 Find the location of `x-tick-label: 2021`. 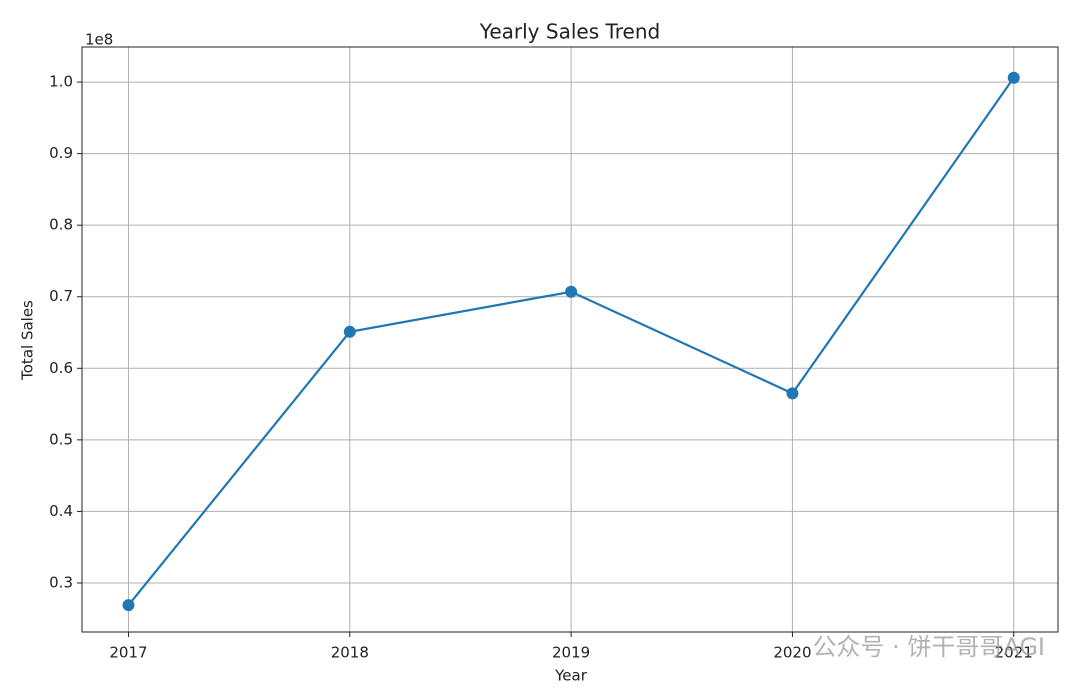

x-tick-label: 2021 is located at coordinates (1014, 653).